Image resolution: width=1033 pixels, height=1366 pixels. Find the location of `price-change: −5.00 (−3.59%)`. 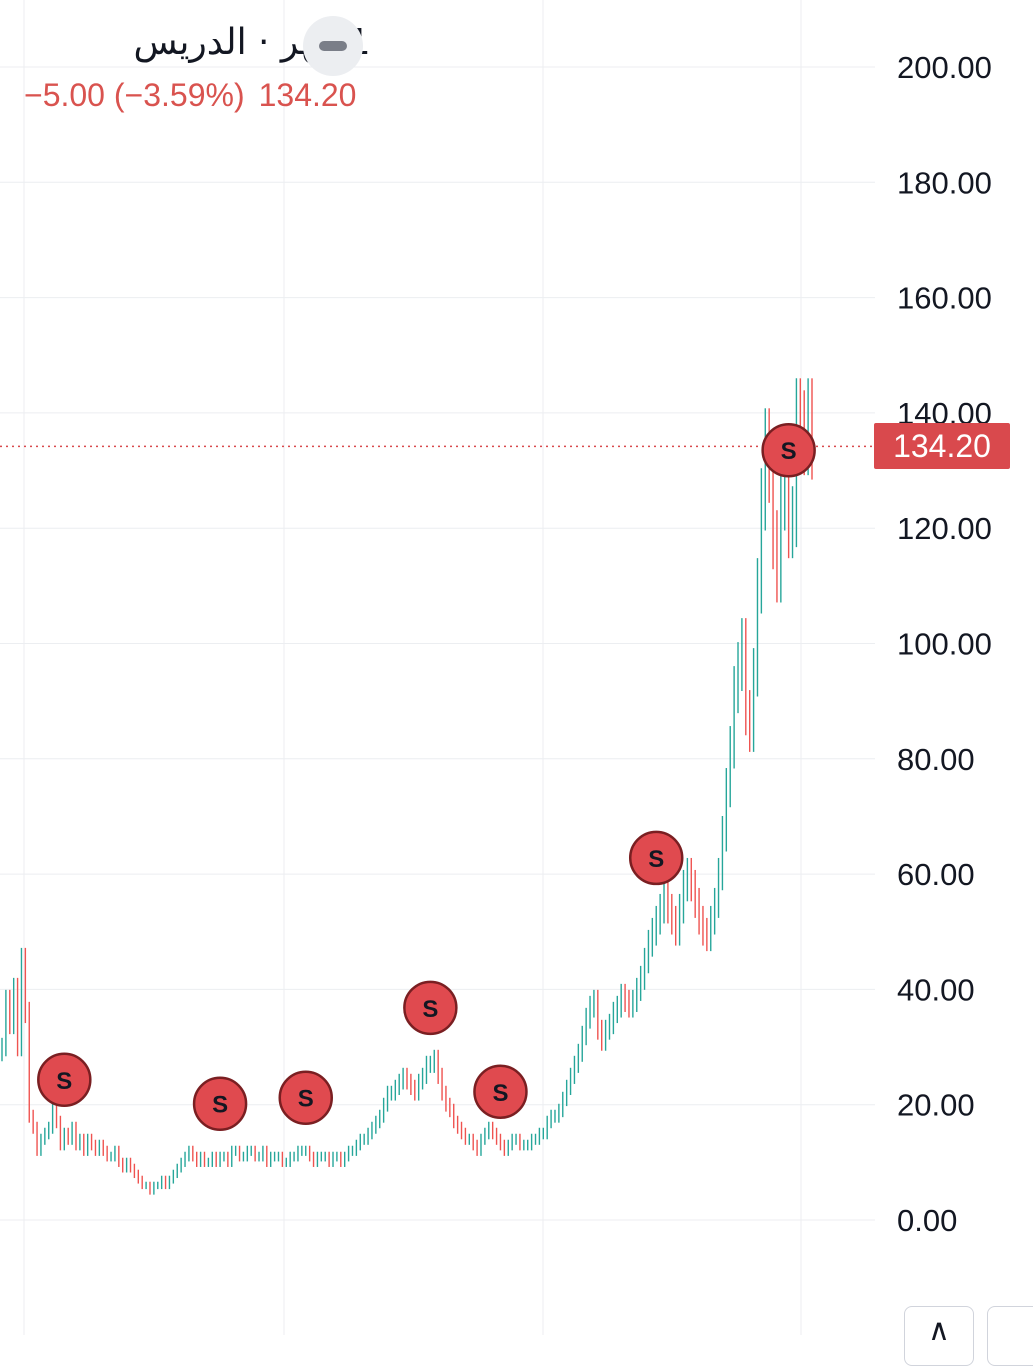

price-change: −5.00 (−3.59%) is located at coordinates (134, 95).